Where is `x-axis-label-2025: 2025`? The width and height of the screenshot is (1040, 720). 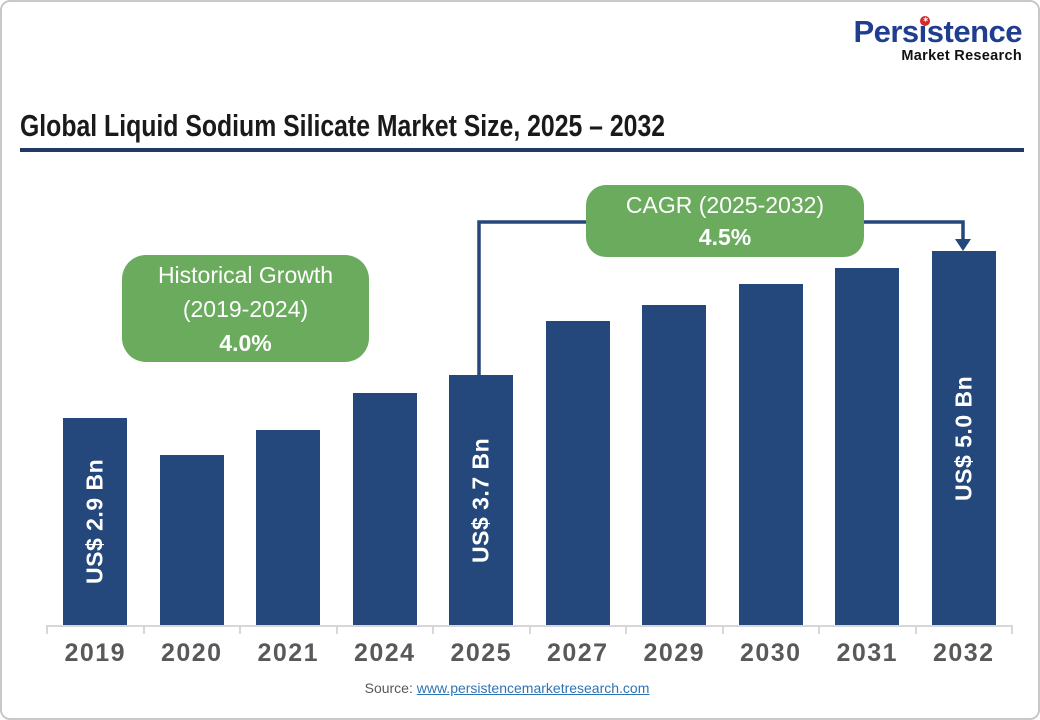
x-axis-label-2025: 2025 is located at coordinates (481, 653).